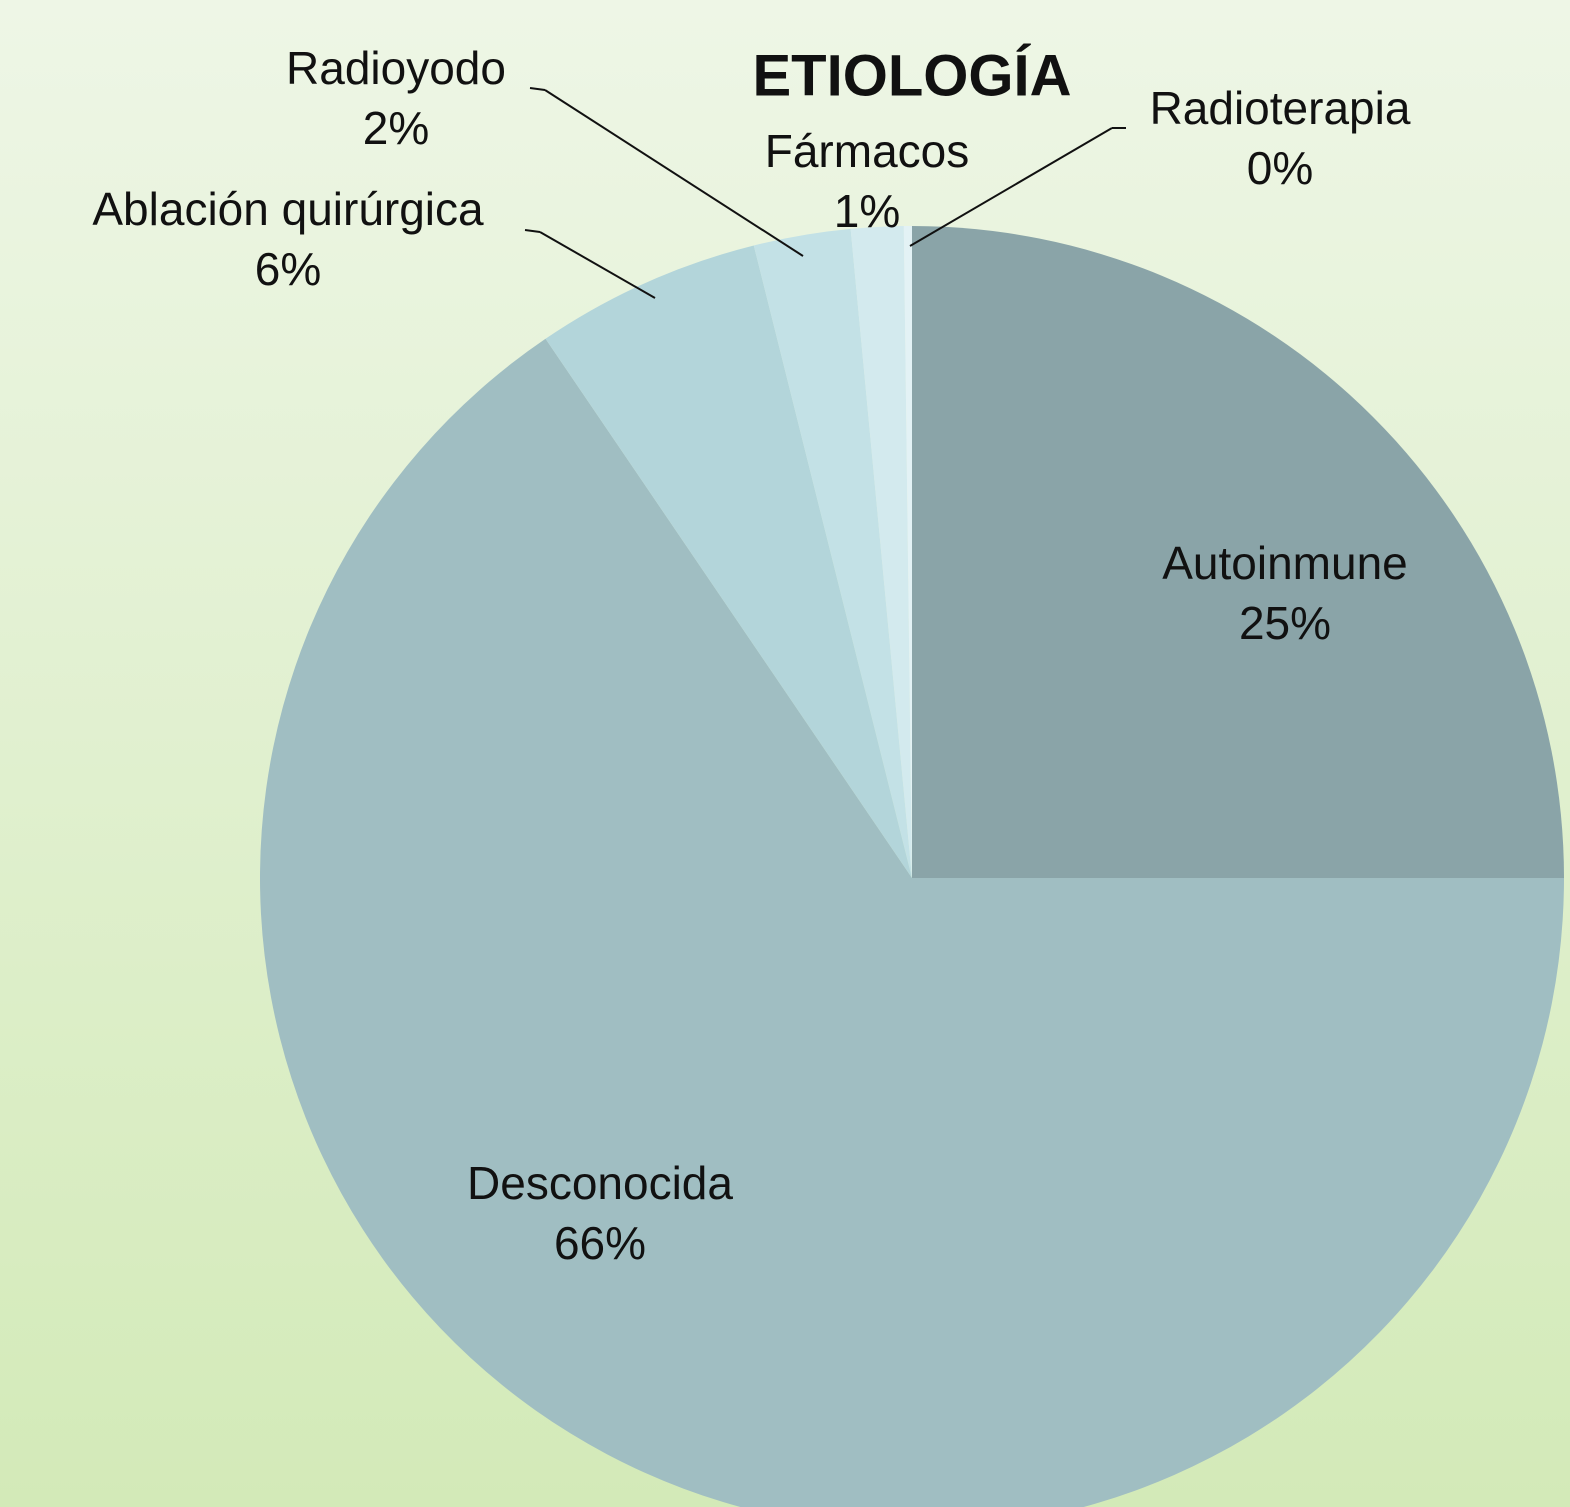 Image resolution: width=1570 pixels, height=1507 pixels. What do you see at coordinates (1285, 563) in the screenshot?
I see `slice-label: Autoinmune` at bounding box center [1285, 563].